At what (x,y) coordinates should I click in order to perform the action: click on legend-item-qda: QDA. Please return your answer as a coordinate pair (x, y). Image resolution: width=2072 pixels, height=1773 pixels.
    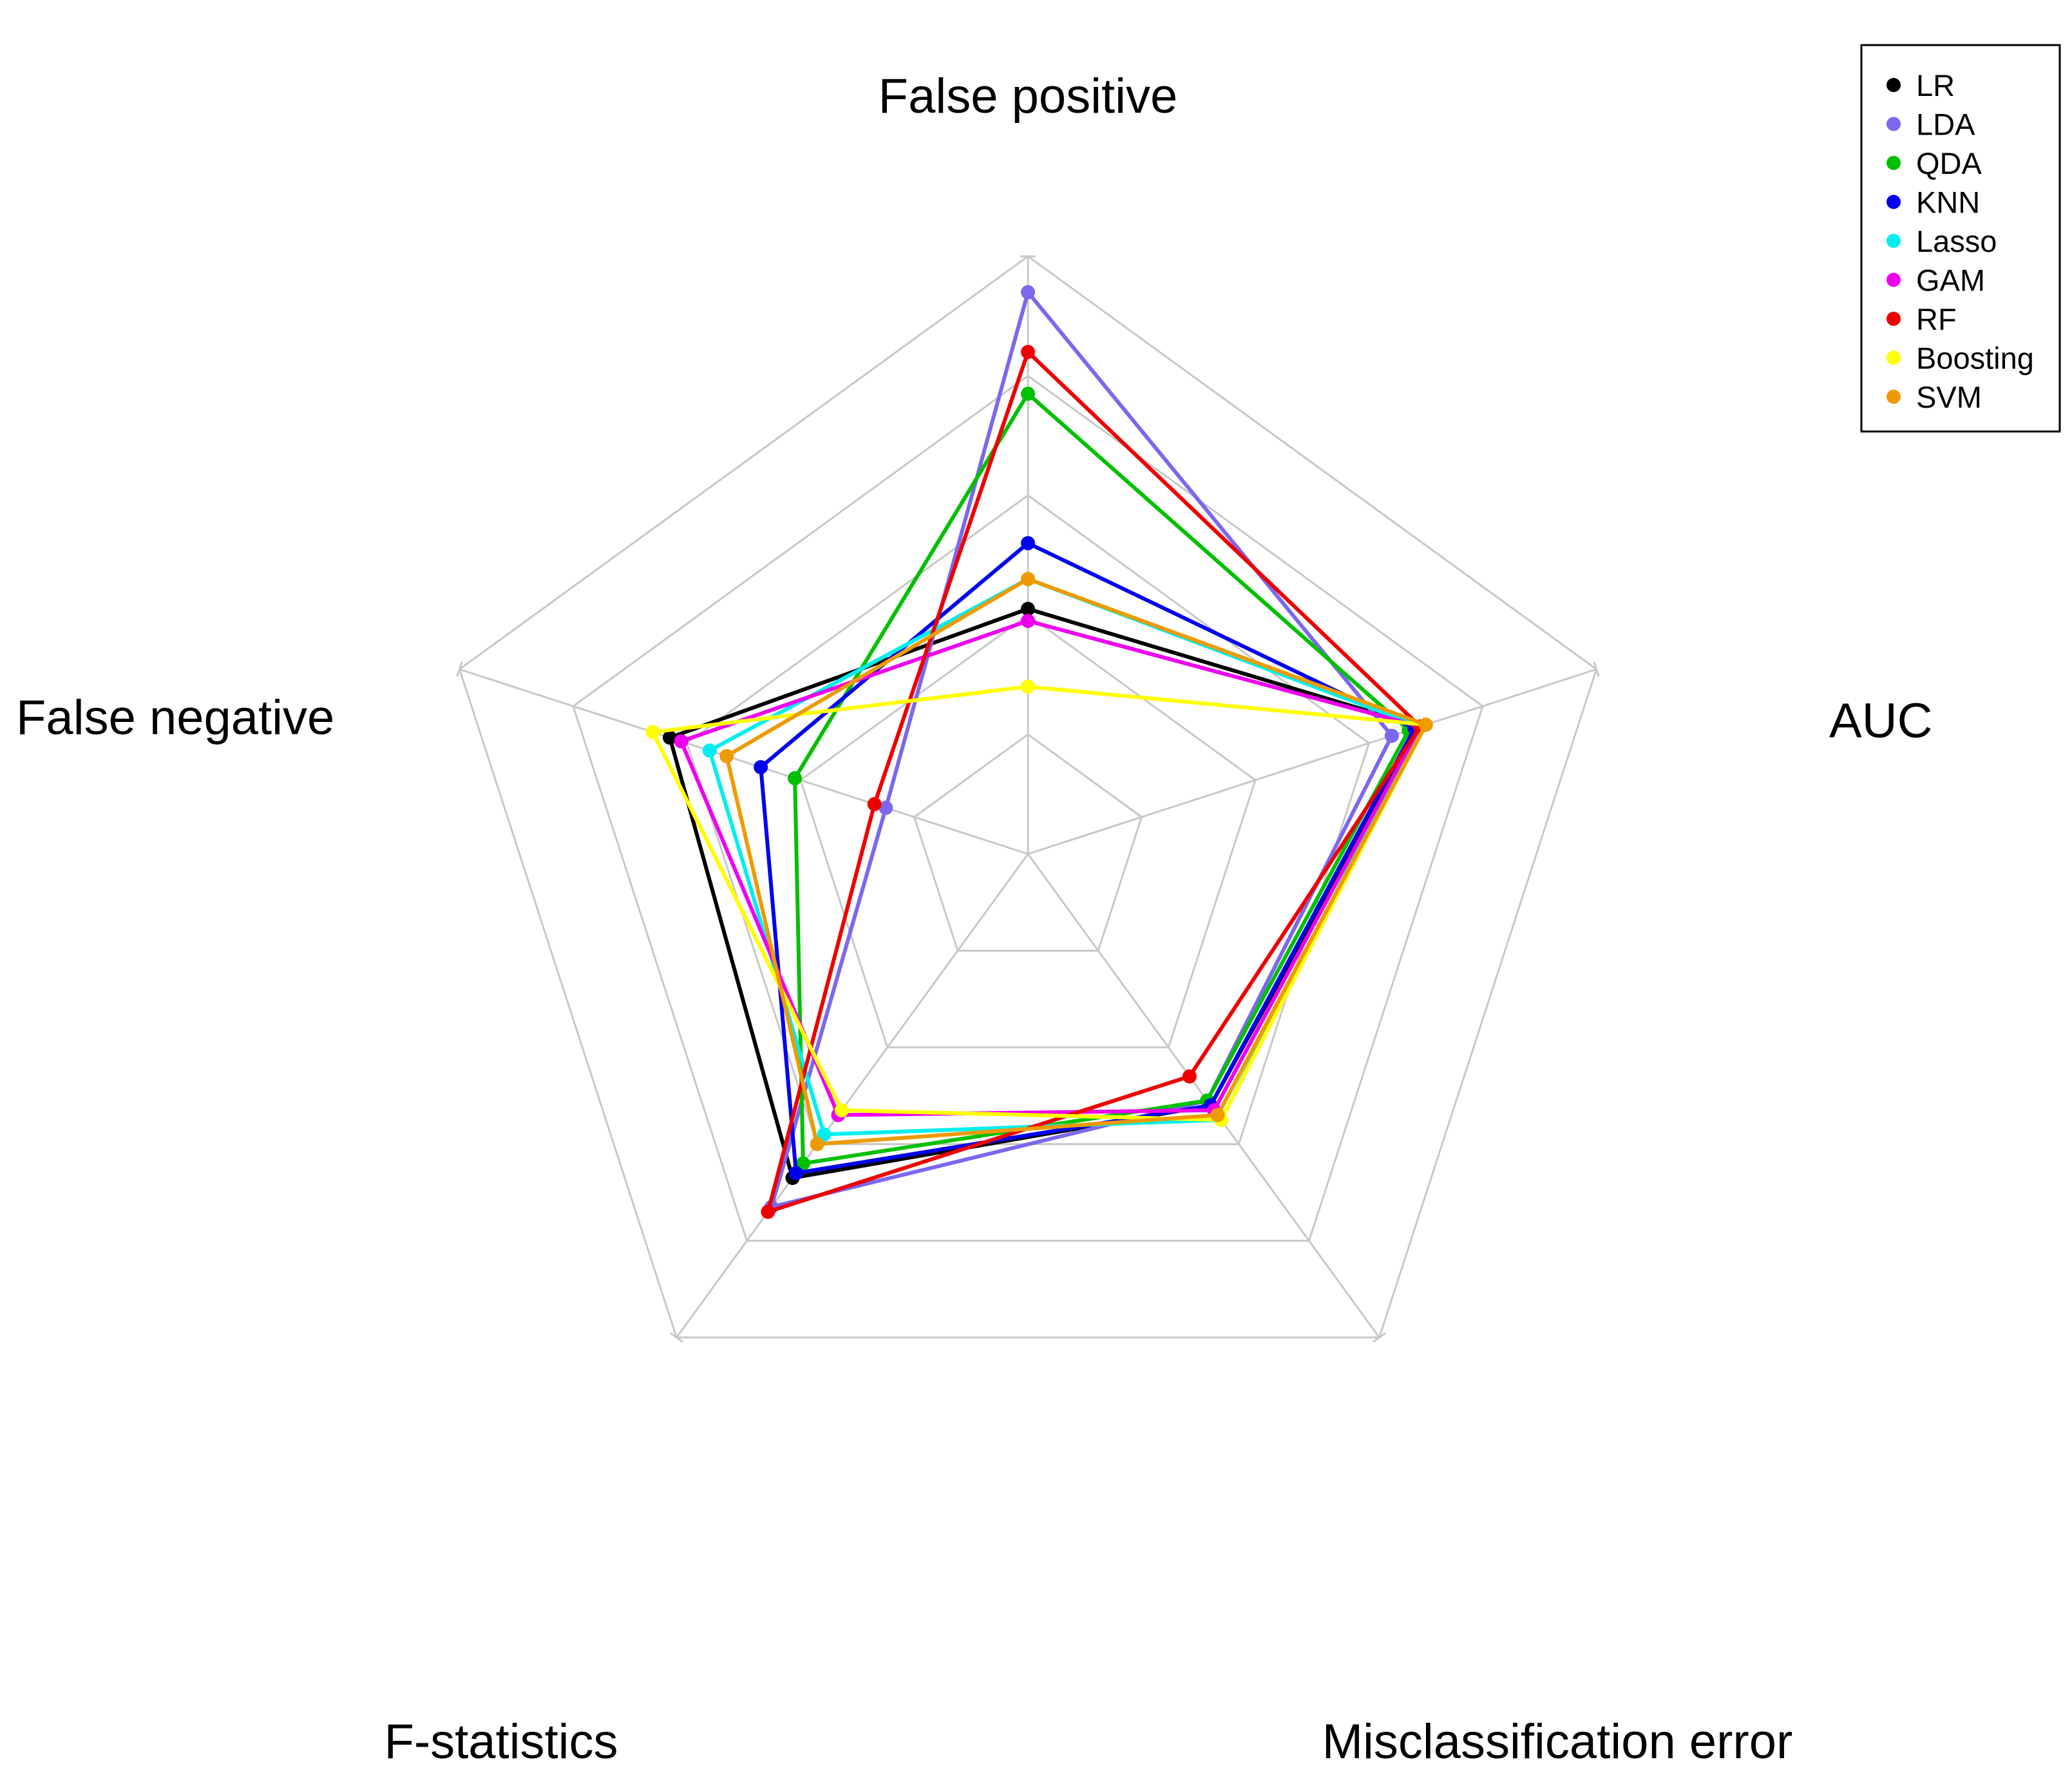
    Looking at the image, I should click on (1934, 163).